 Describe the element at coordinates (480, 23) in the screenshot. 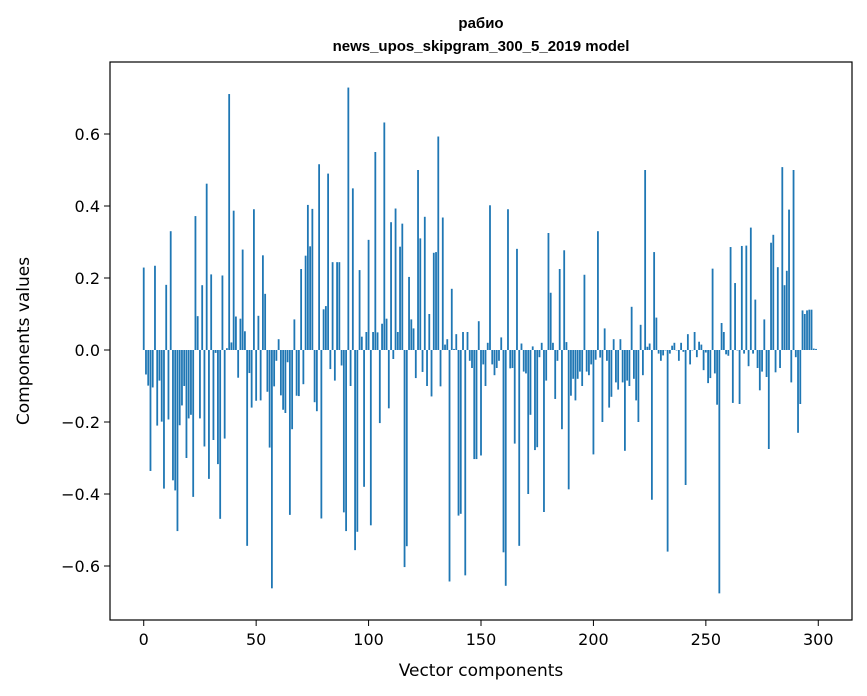

I see `chart-title: рабио` at that location.